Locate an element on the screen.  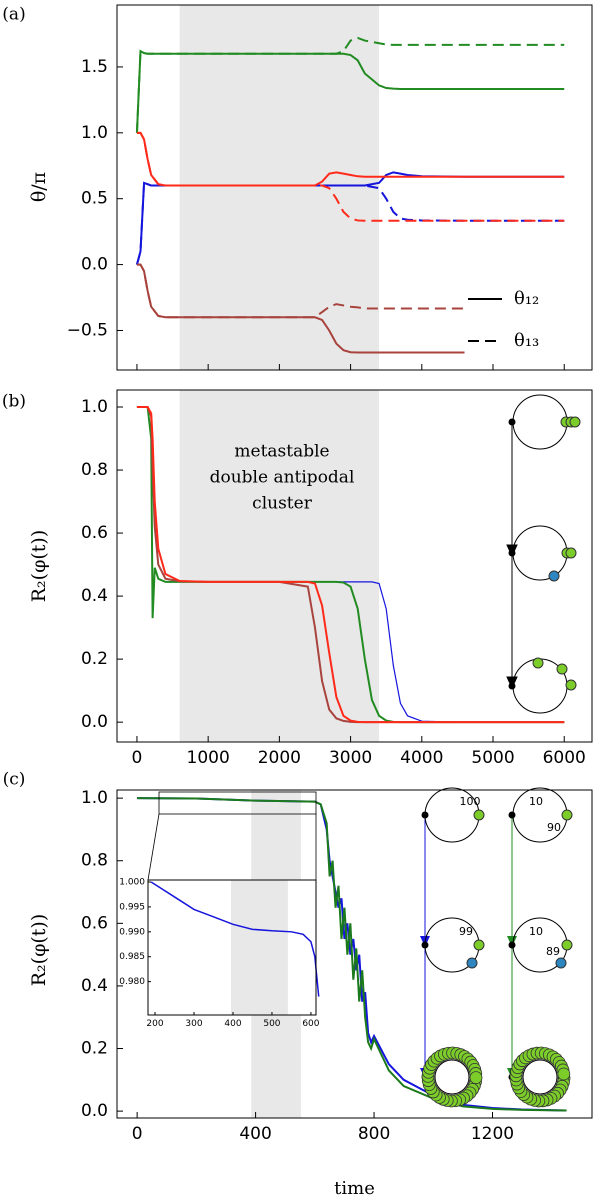
x-tick-label: 2000 is located at coordinates (279, 758).